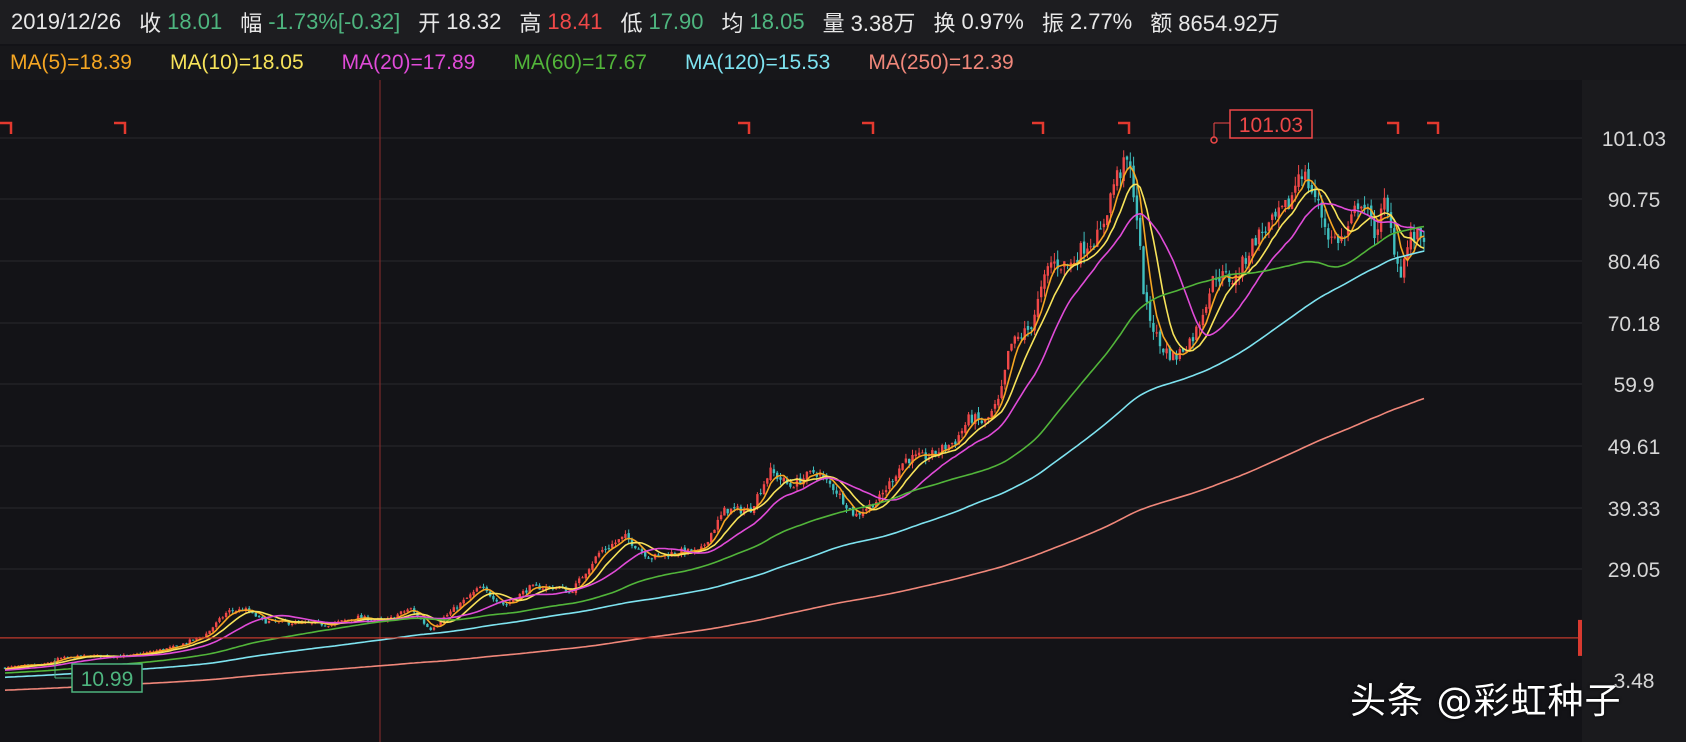 The height and width of the screenshot is (742, 1686). What do you see at coordinates (474, 21) in the screenshot?
I see `open-value: 18.32` at bounding box center [474, 21].